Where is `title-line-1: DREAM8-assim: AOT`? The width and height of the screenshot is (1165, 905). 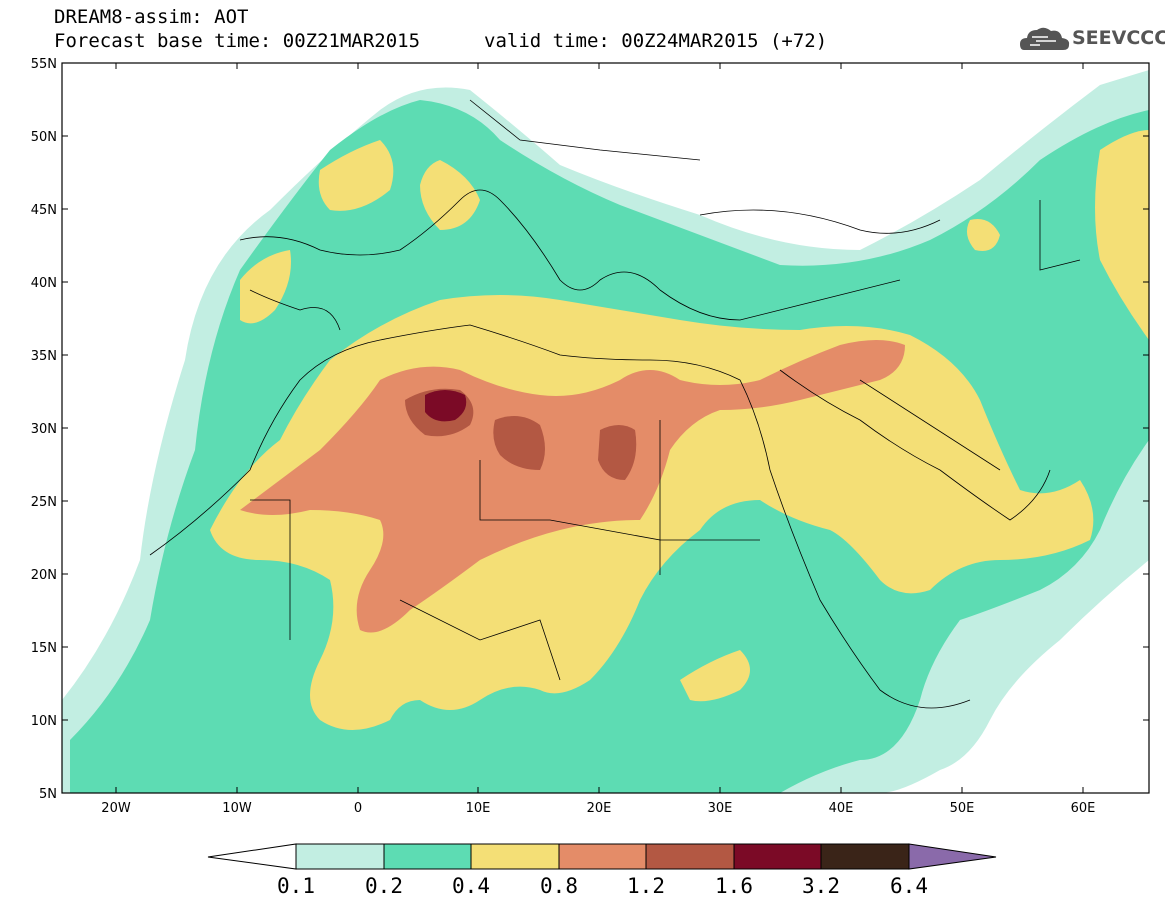 title-line-1: DREAM8-assim: AOT is located at coordinates (151, 17).